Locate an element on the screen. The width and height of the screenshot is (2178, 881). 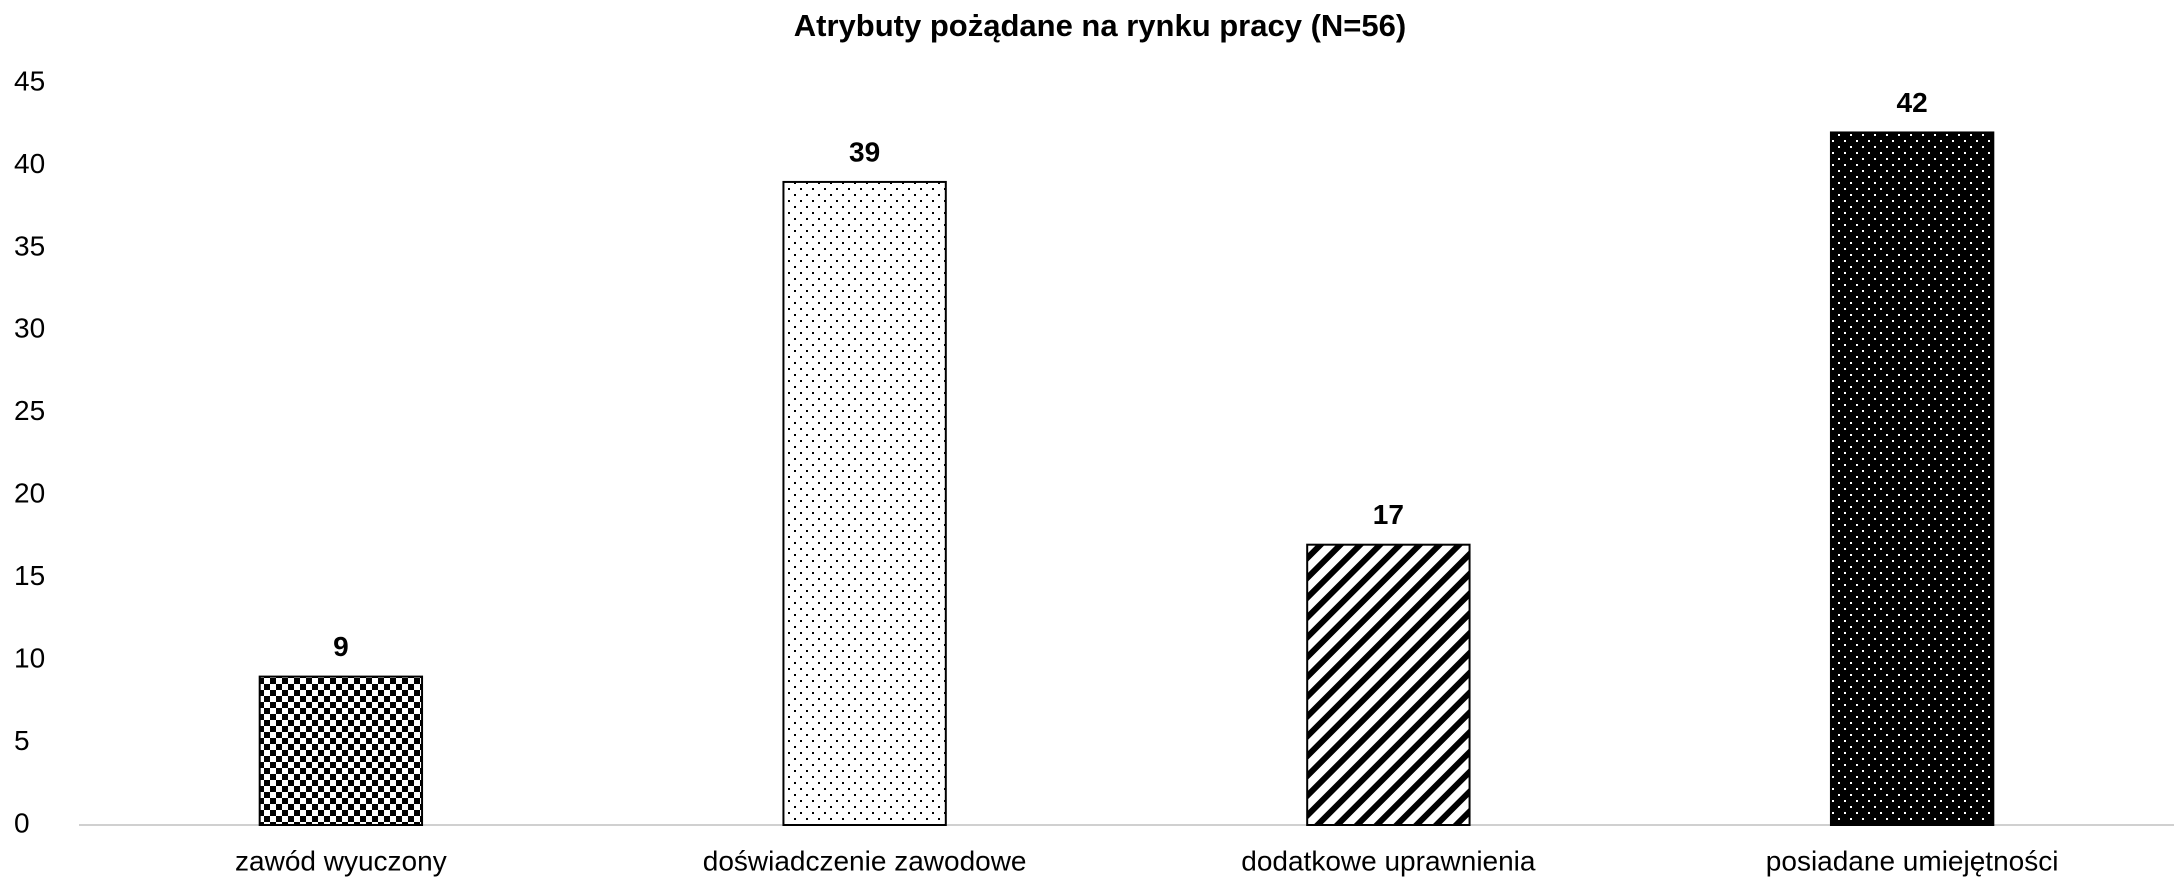
y-tick-label: 25 is located at coordinates (29, 410).